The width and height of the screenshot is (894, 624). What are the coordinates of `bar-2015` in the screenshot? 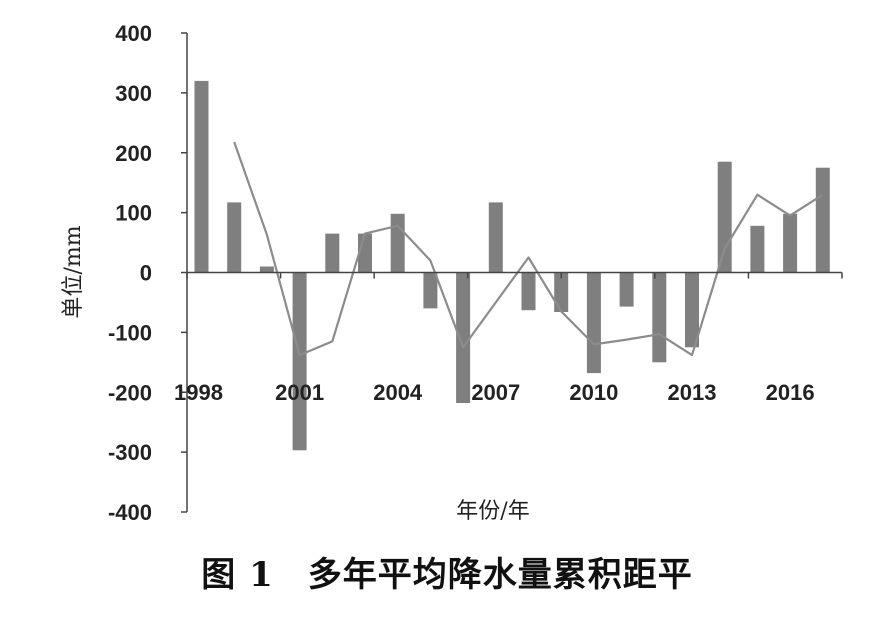 It's located at (757, 249).